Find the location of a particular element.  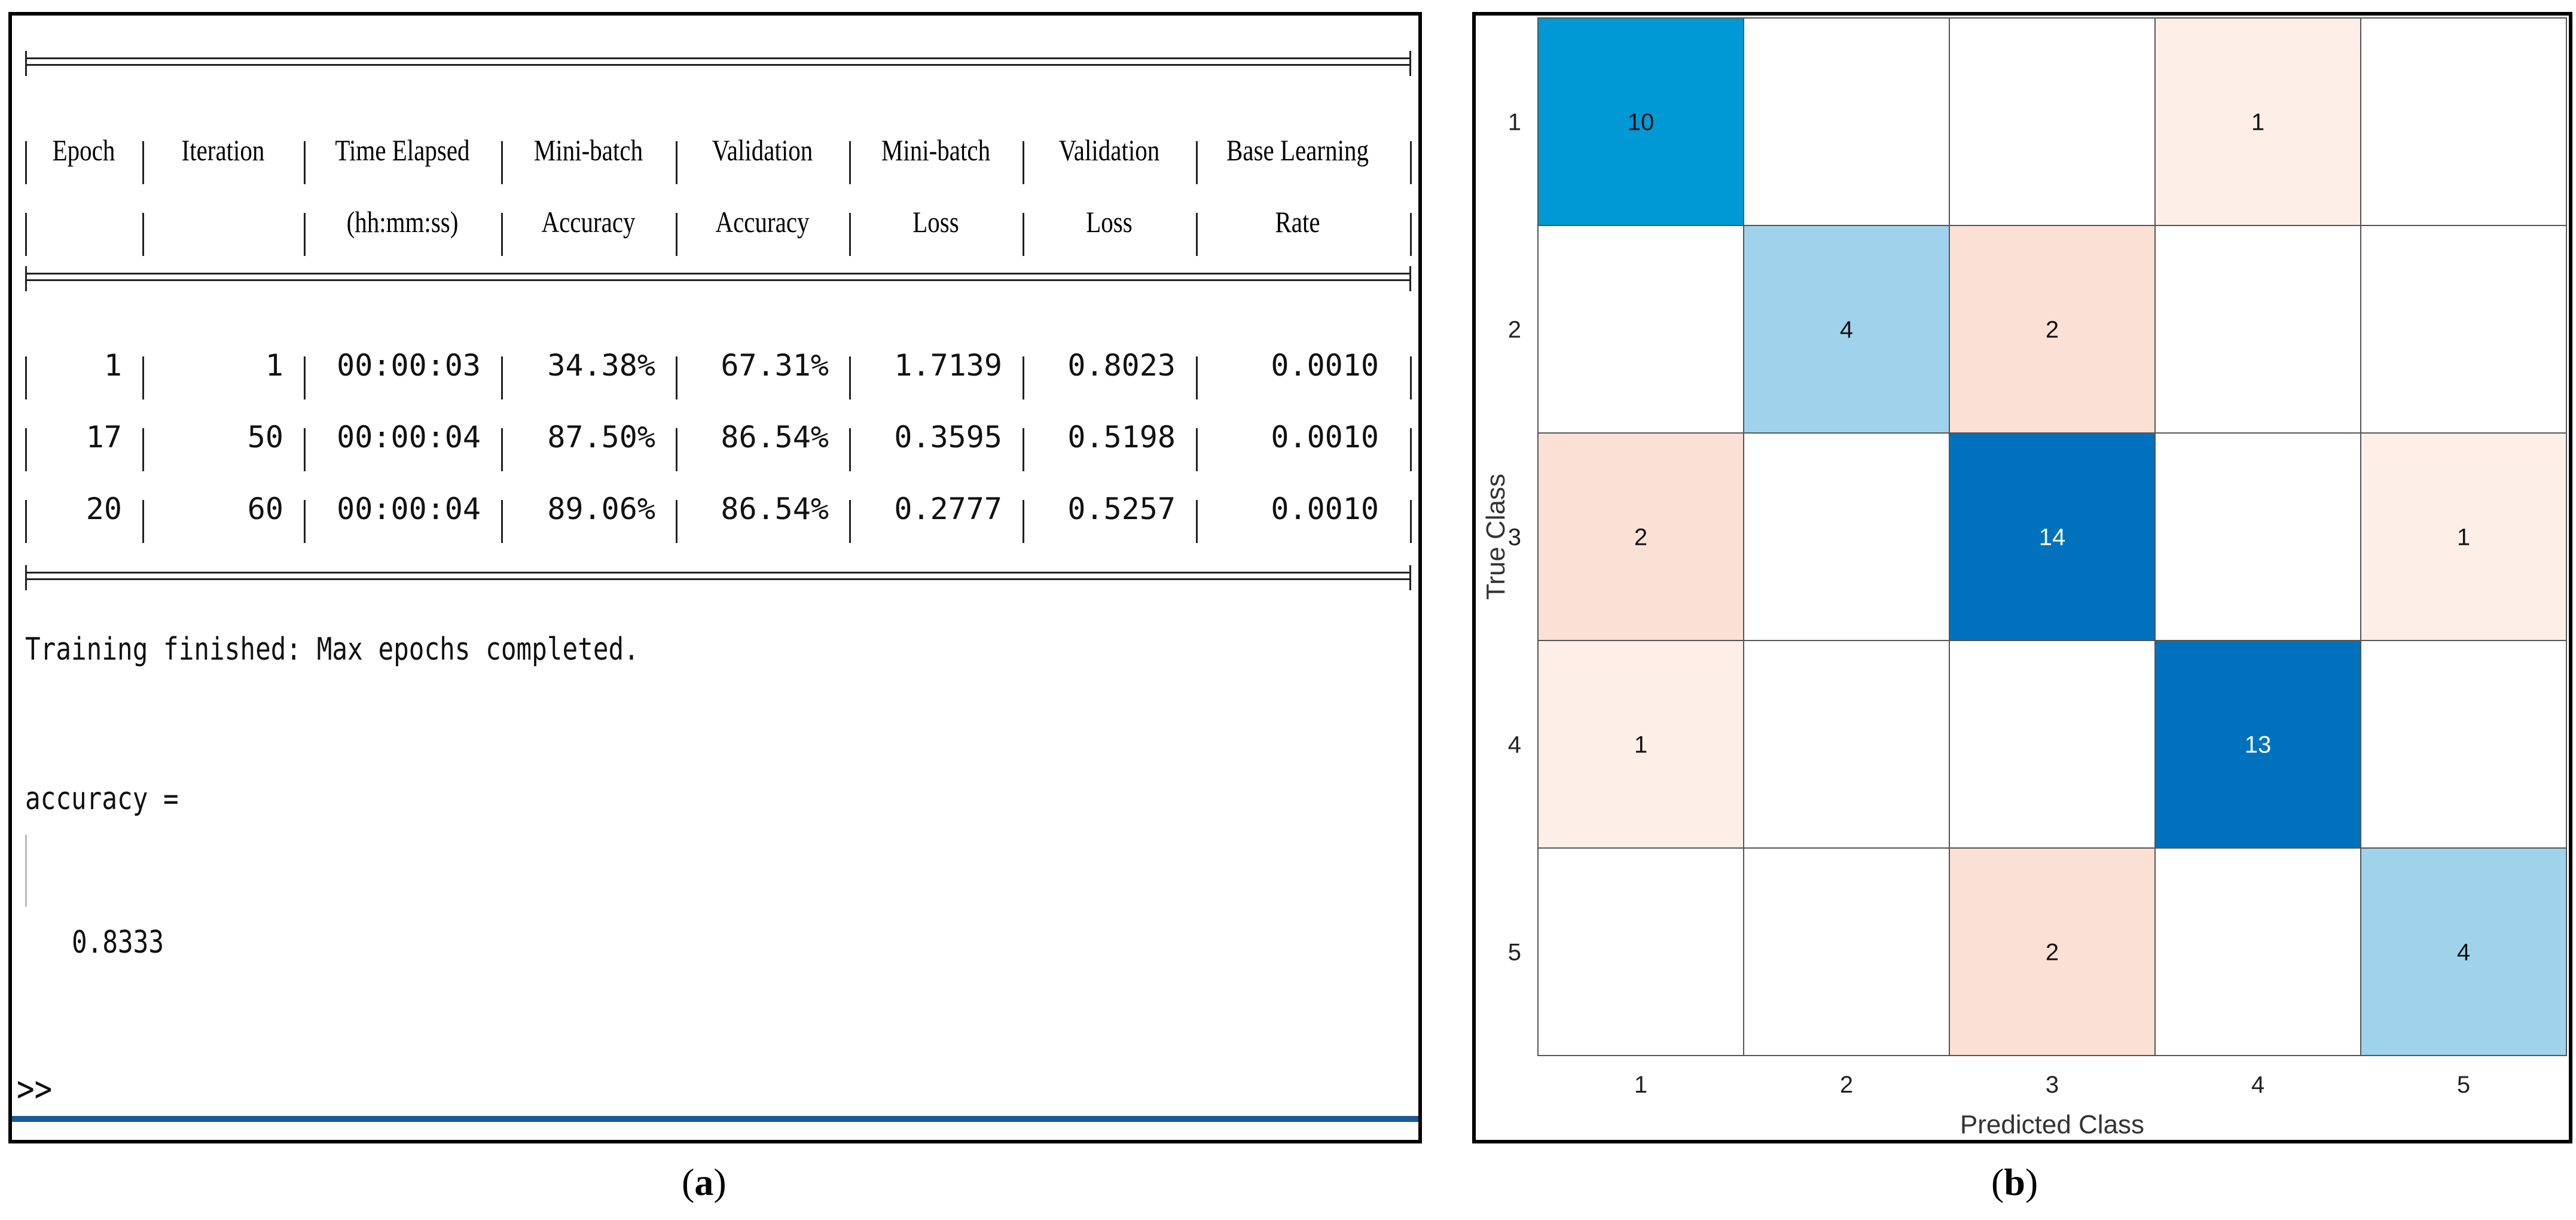

cell-minibatch-accuracy: 34.38% is located at coordinates (601, 365).